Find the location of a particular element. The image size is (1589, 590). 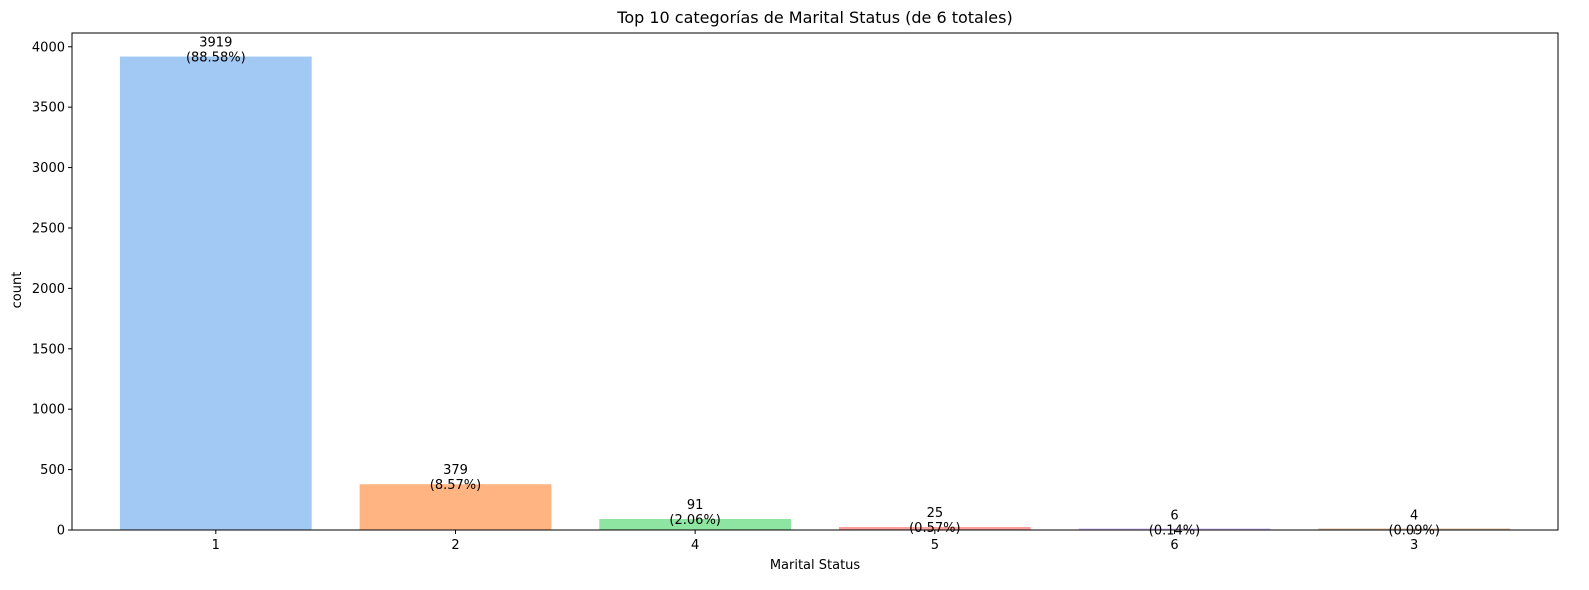

x-tick-label: 3 is located at coordinates (1414, 545).